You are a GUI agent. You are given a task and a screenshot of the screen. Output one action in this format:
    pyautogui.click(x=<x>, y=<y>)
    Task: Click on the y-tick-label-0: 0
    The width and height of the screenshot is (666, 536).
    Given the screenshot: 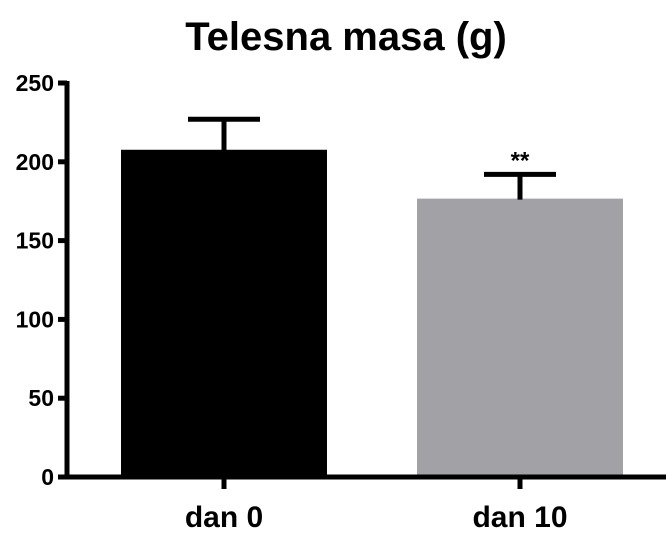 What is the action you would take?
    pyautogui.click(x=47, y=477)
    